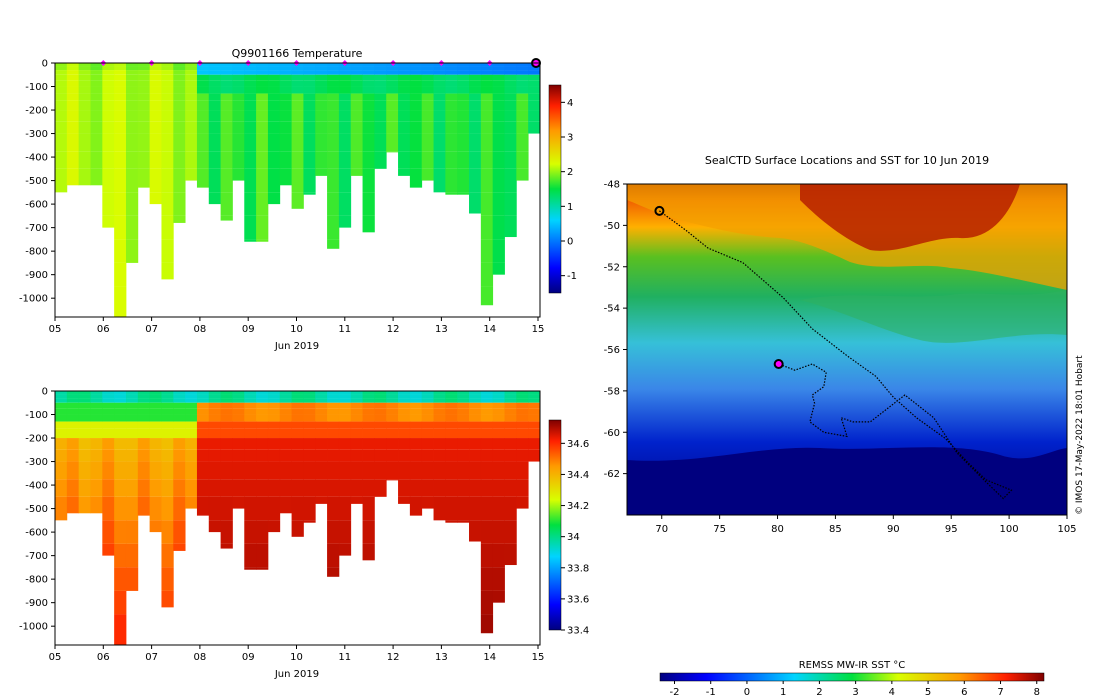 Image resolution: width=1100 pixels, height=700 pixels. What do you see at coordinates (747, 692) in the screenshot?
I see `sst-colorbar-tick-label: 0` at bounding box center [747, 692].